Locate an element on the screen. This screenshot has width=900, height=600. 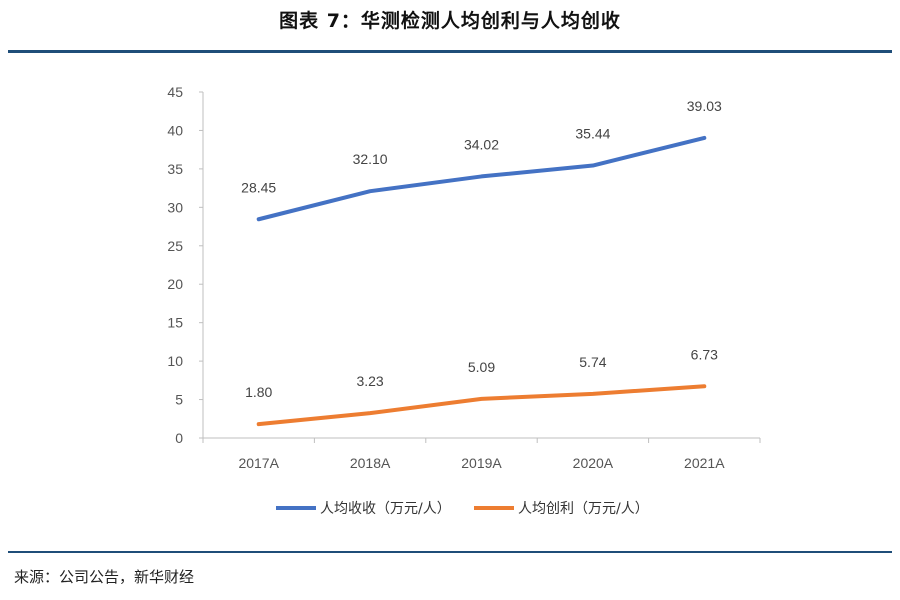
source-note: 来源：公司公告，新华财经 is located at coordinates (104, 577).